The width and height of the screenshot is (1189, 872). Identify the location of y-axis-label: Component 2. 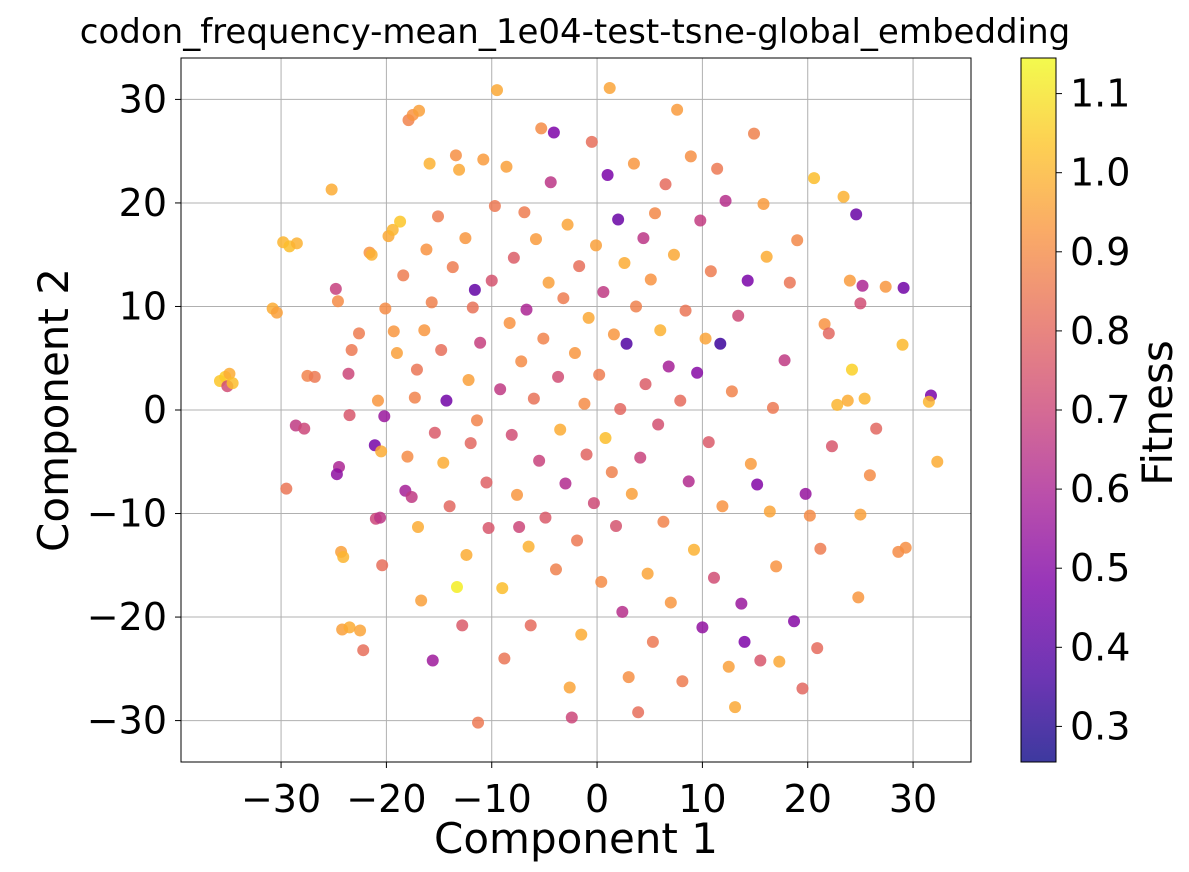
(53, 410).